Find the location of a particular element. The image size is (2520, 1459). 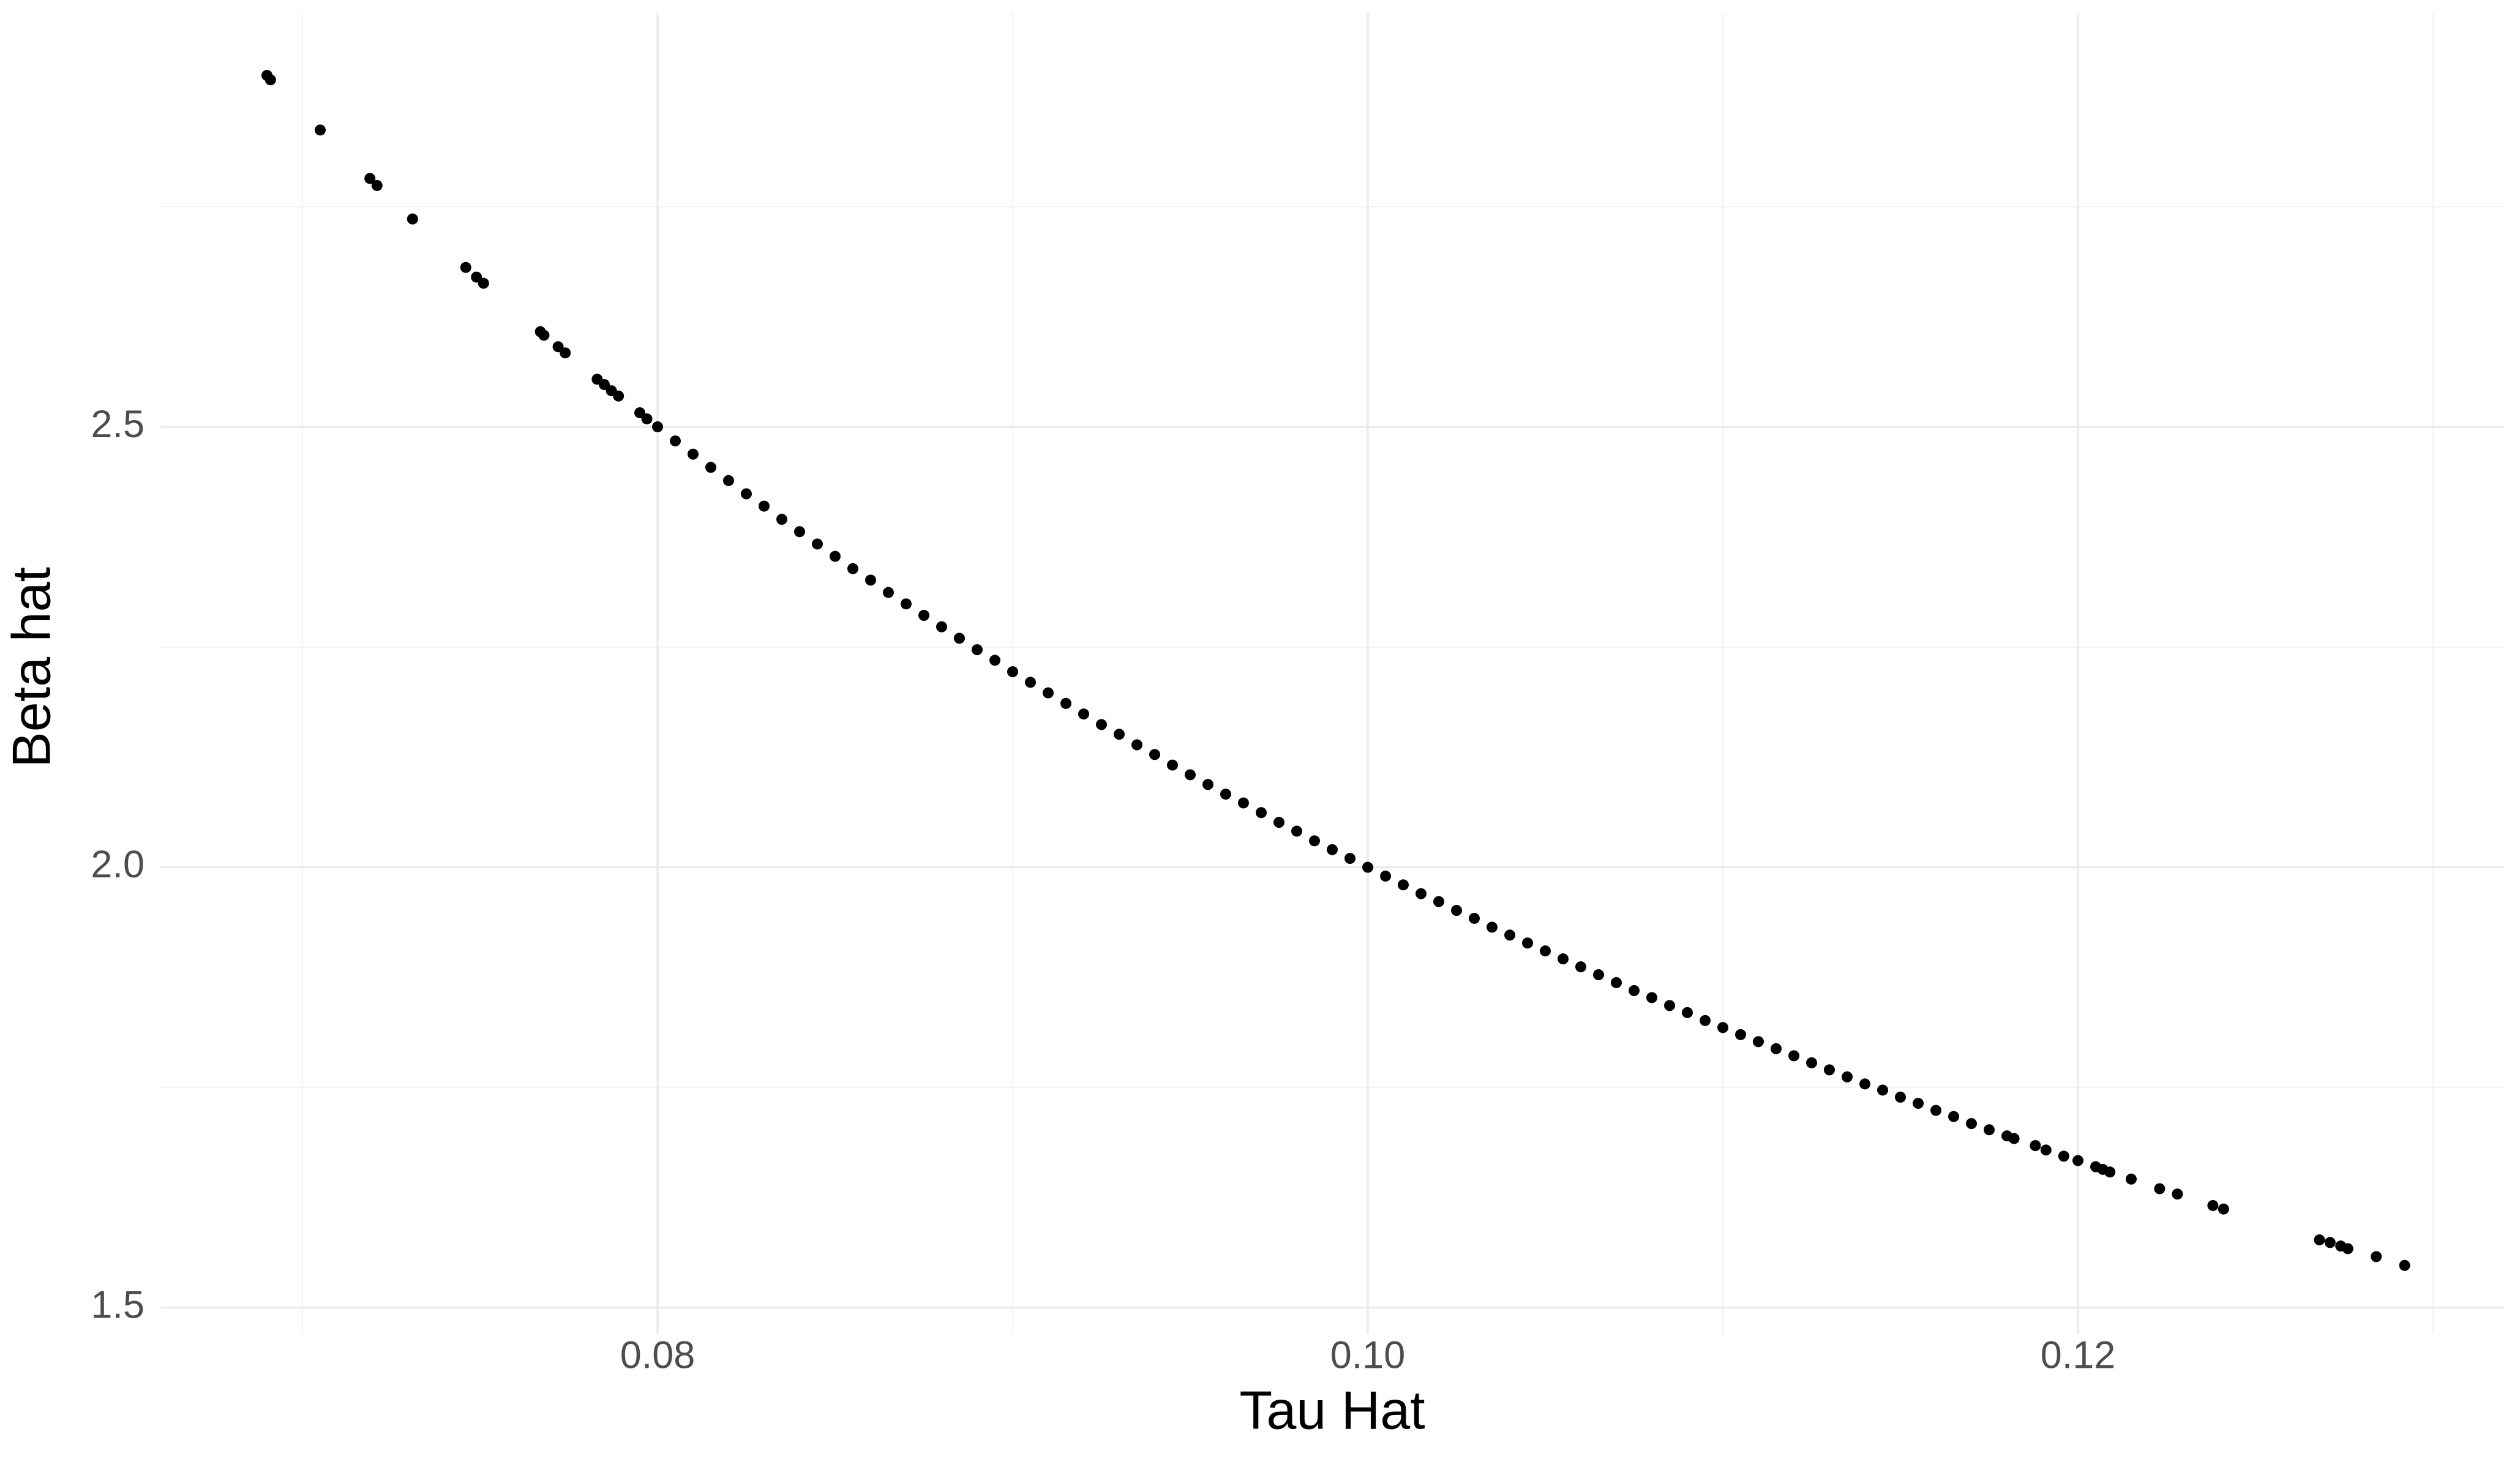

y-axis-title: Beta hat is located at coordinates (31, 667).